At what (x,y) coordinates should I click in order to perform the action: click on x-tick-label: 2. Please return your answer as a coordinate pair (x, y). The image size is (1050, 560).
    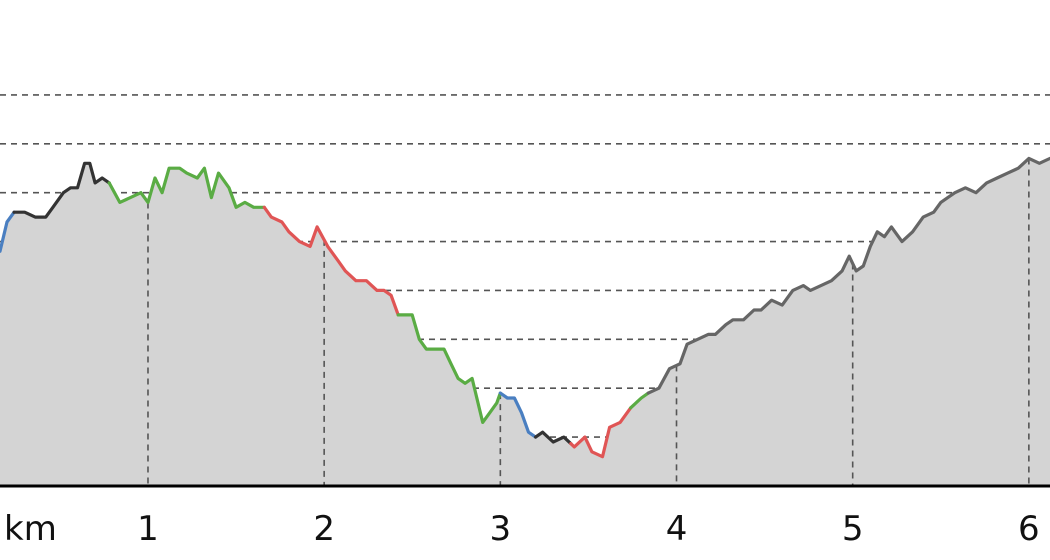
    Looking at the image, I should click on (324, 529).